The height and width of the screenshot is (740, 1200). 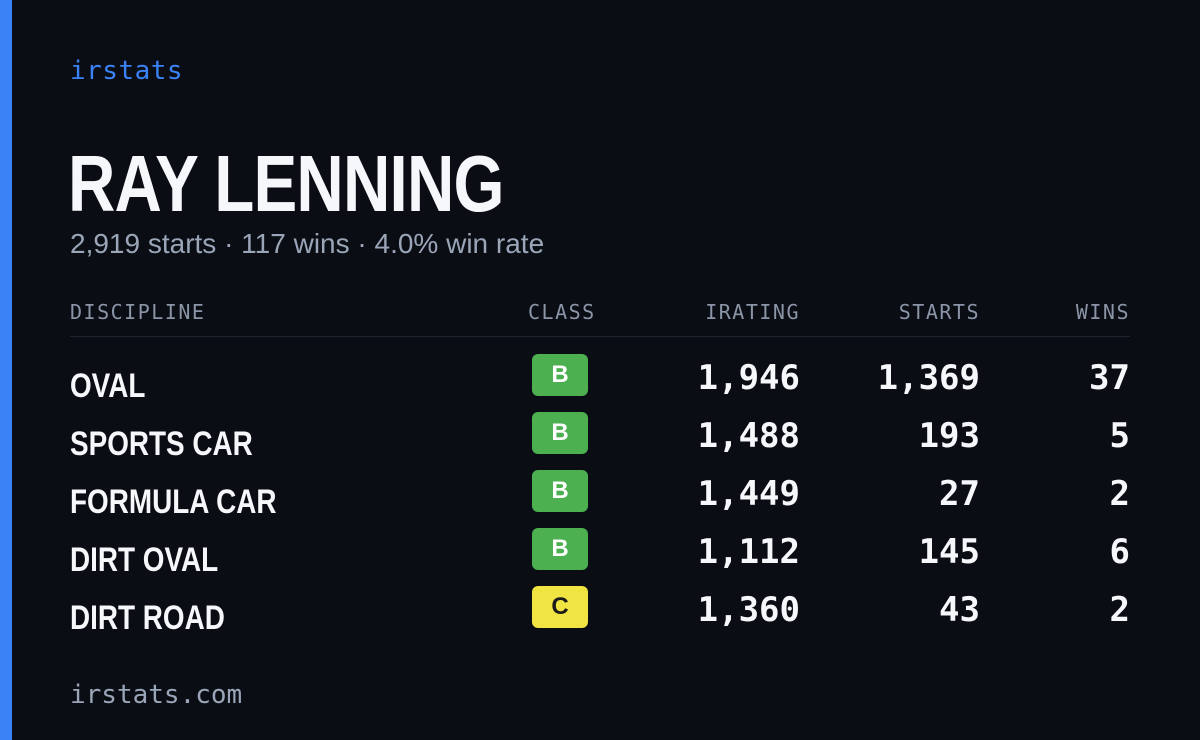 I want to click on accent-bar, so click(x=6, y=370).